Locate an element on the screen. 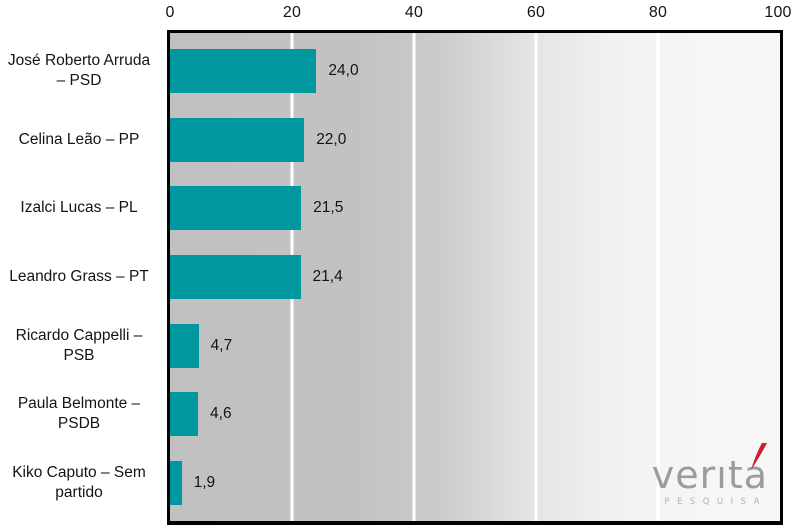 The width and height of the screenshot is (794, 528). bar-row: 21,5 is located at coordinates (475, 208).